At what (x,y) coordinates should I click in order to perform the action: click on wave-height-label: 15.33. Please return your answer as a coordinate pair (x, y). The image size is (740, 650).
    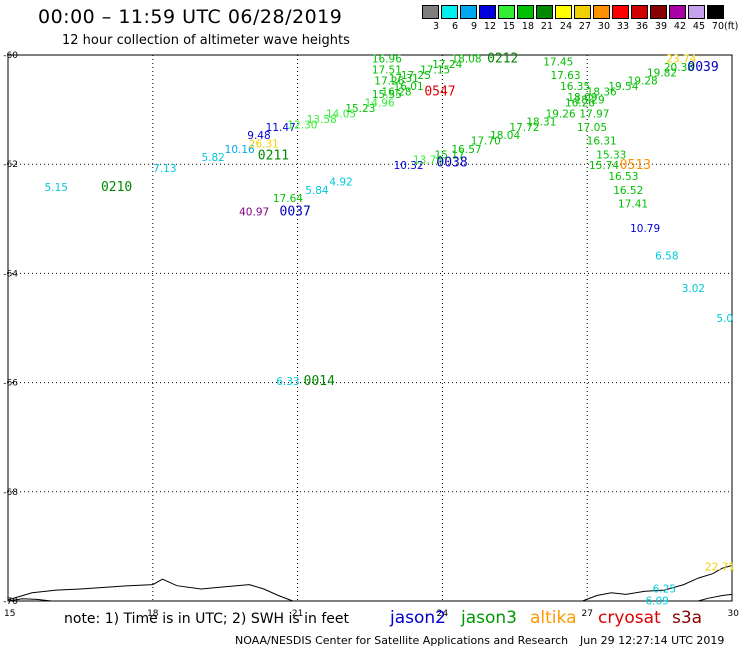
    Looking at the image, I should click on (611, 155).